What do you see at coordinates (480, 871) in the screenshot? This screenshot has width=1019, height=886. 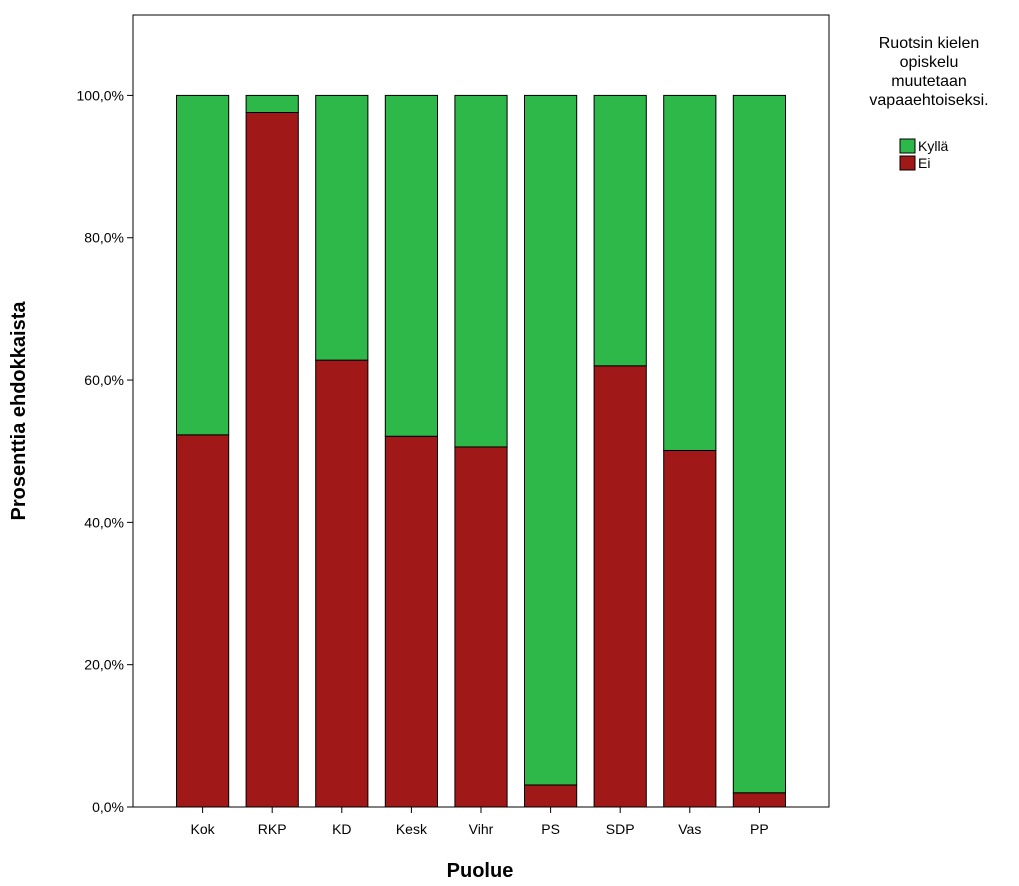 I see `x-axis-title: Puolue` at bounding box center [480, 871].